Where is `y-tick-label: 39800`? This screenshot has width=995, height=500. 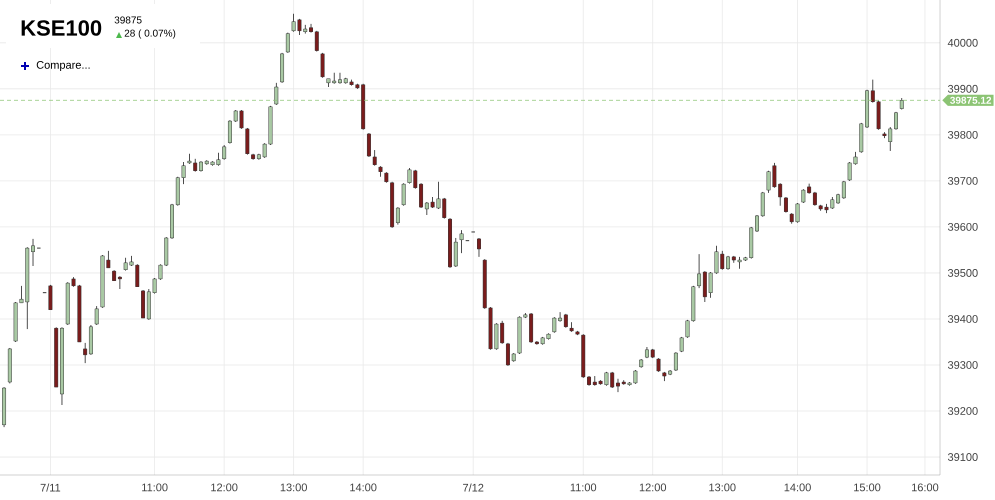 y-tick-label: 39800 is located at coordinates (963, 134).